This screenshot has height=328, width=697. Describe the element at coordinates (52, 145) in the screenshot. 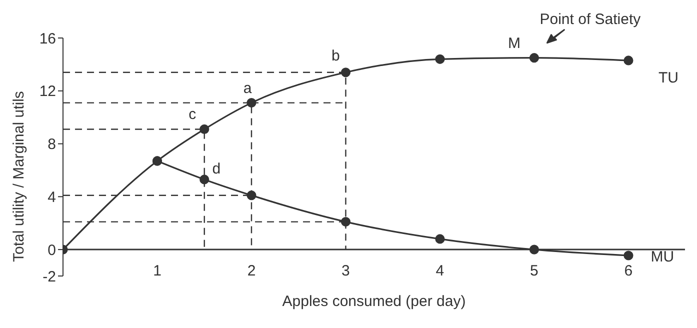

I see `y-tick-label: 8` at that location.